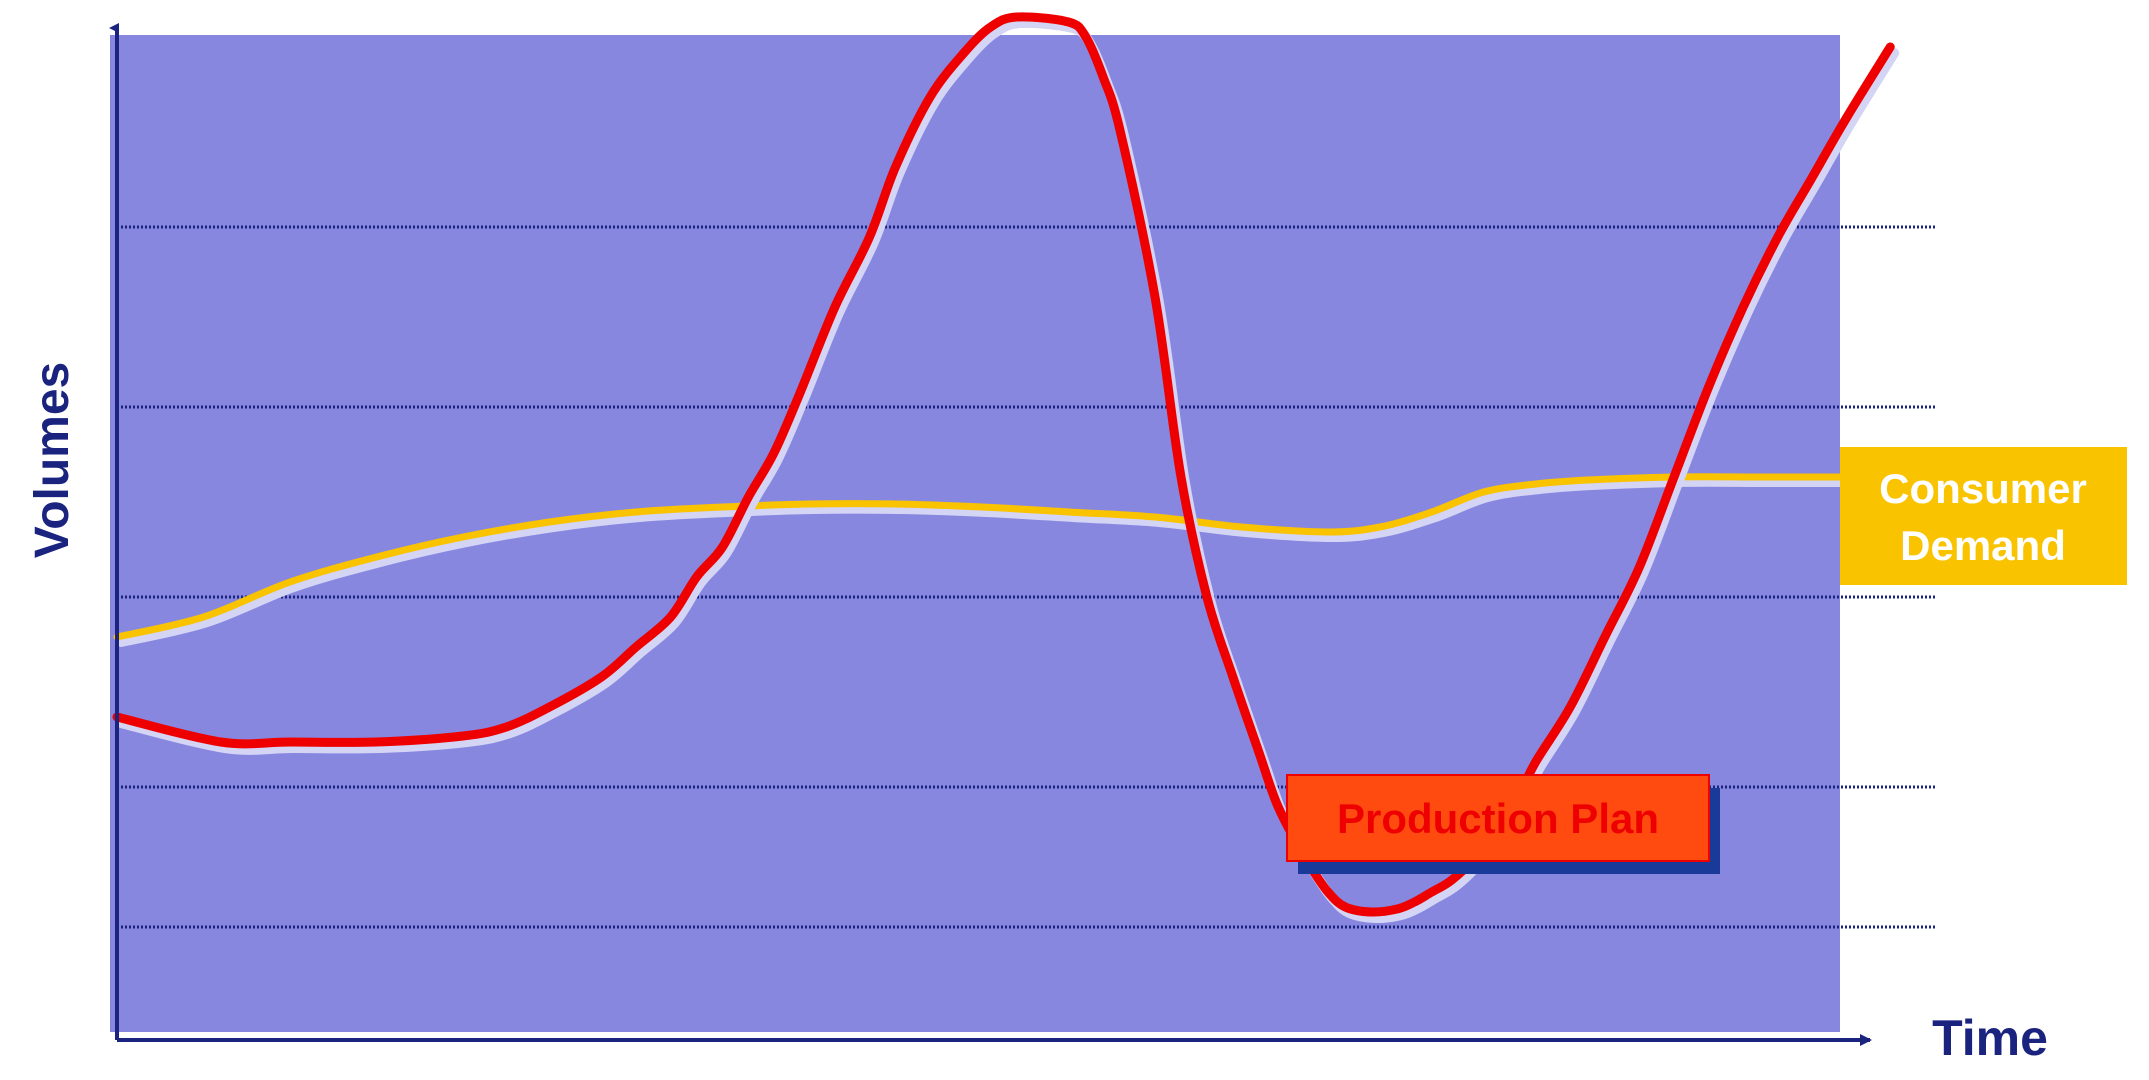  What do you see at coordinates (1498, 818) in the screenshot?
I see `production-plan-label-text: Production Plan` at bounding box center [1498, 818].